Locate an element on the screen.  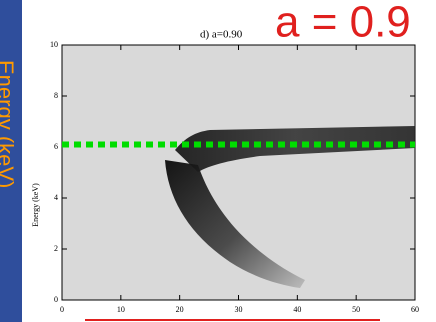
y-tick-label: 2 is located at coordinates (56, 248).